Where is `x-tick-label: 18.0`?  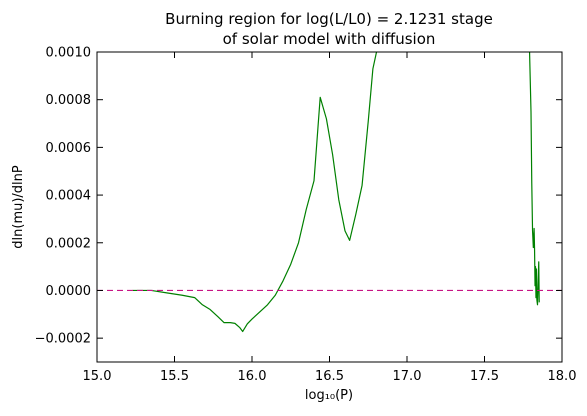 x-tick-label: 18.0 is located at coordinates (562, 376).